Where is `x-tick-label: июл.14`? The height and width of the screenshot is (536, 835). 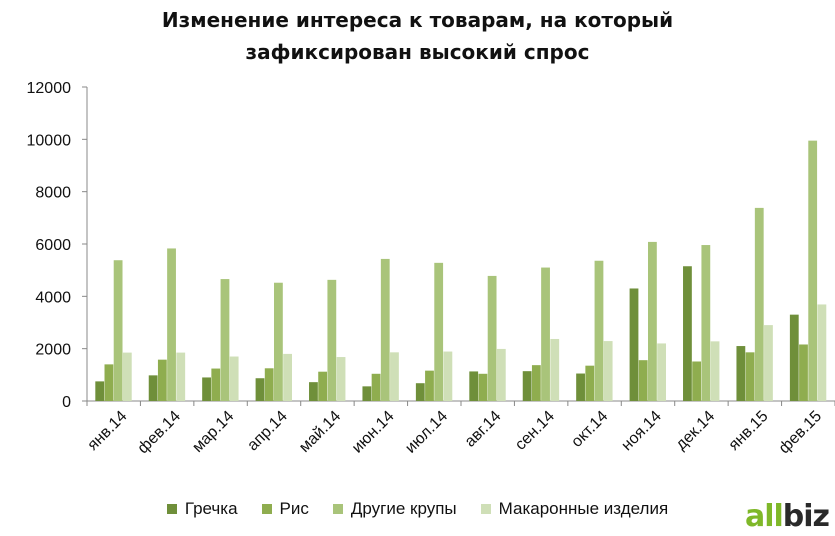
x-tick-label: июл.14 is located at coordinates (426, 432).